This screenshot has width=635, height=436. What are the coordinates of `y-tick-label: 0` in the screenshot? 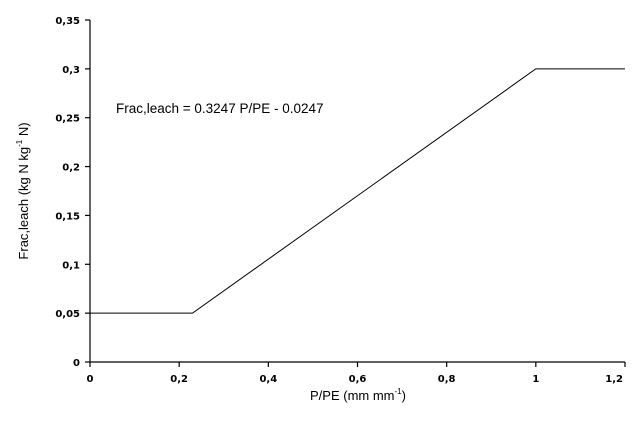 It's located at (76, 363).